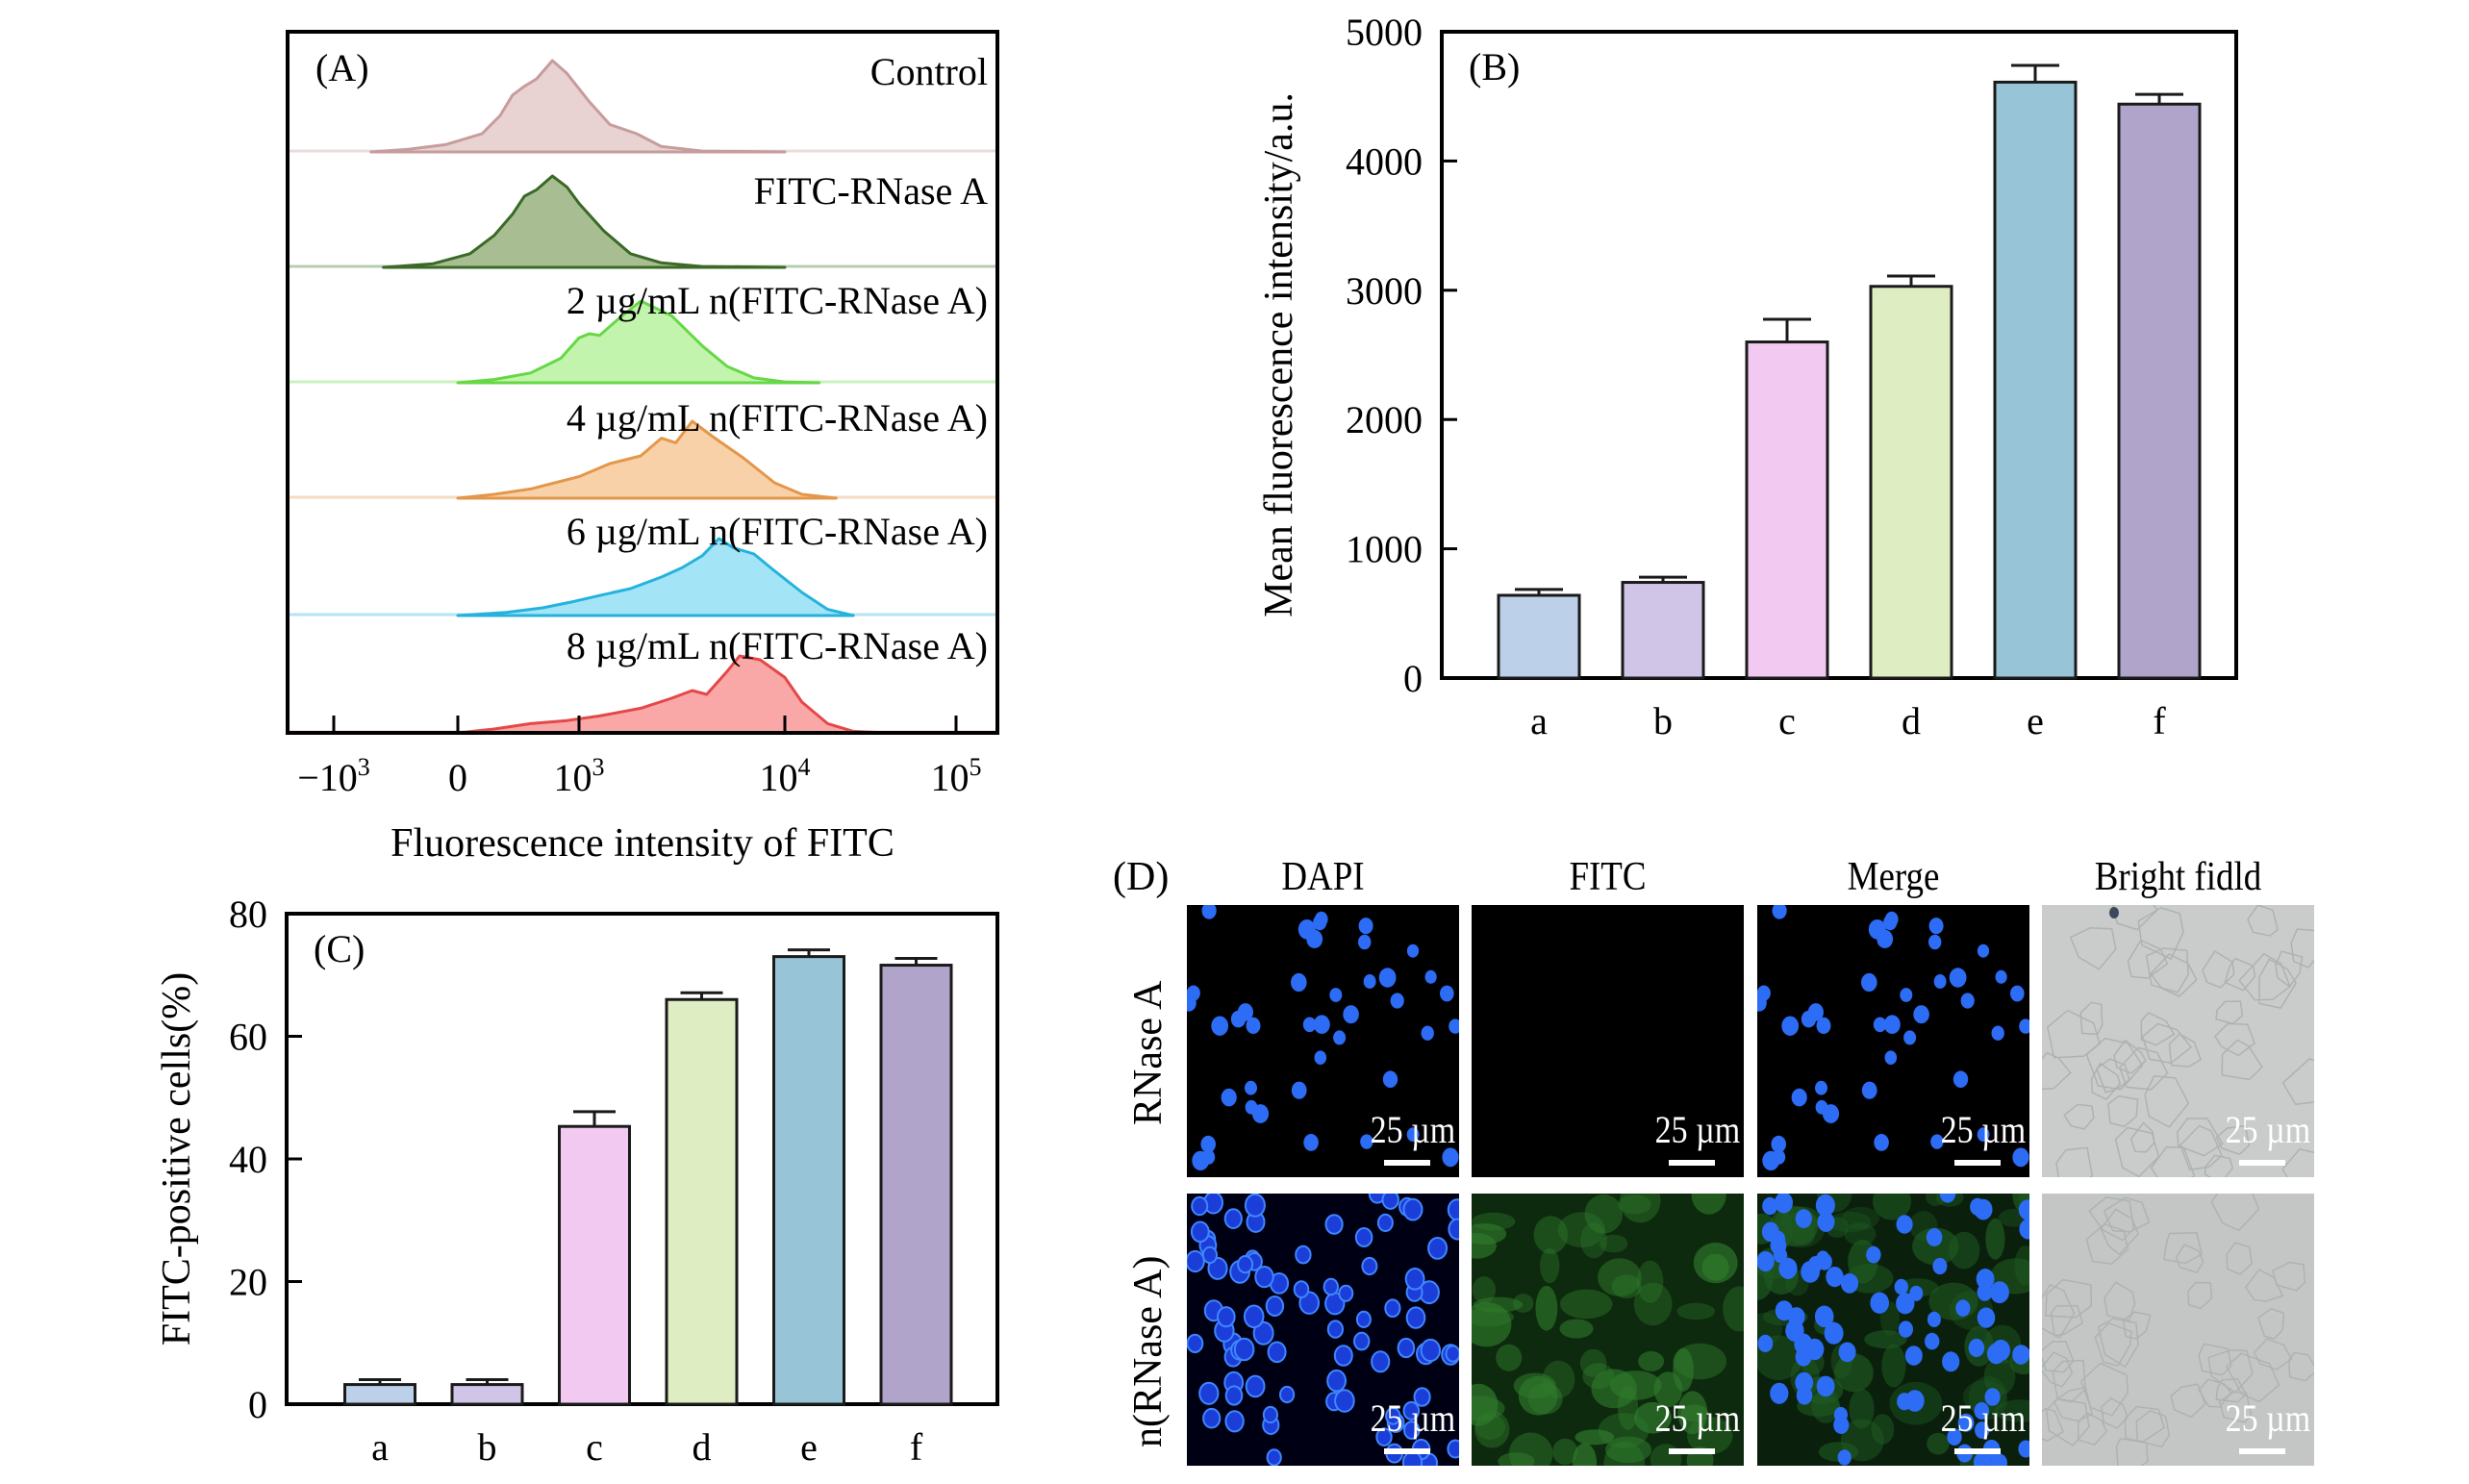 This screenshot has height=1484, width=2469. What do you see at coordinates (702, 1201) in the screenshot?
I see `bar-d` at bounding box center [702, 1201].